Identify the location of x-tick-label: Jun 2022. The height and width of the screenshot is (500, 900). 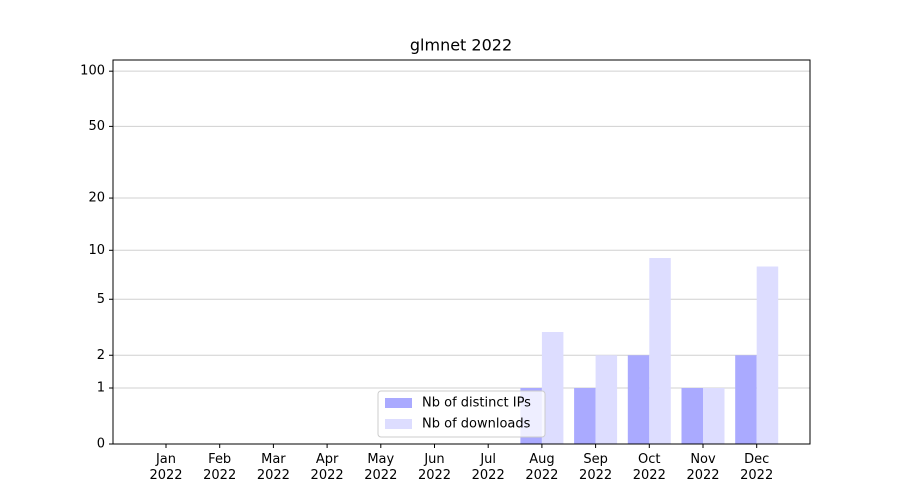
(434, 467).